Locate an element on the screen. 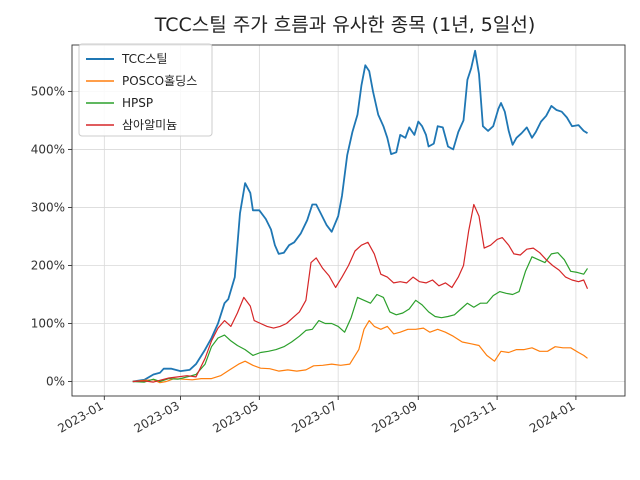 The width and height of the screenshot is (640, 480). x-tick-label: 2023-07 is located at coordinates (314, 416).